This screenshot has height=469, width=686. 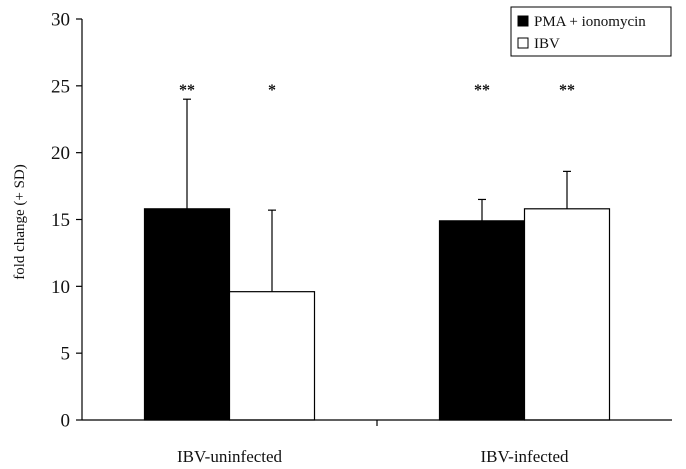 I want to click on y-tick-label: 25, so click(x=60, y=86).